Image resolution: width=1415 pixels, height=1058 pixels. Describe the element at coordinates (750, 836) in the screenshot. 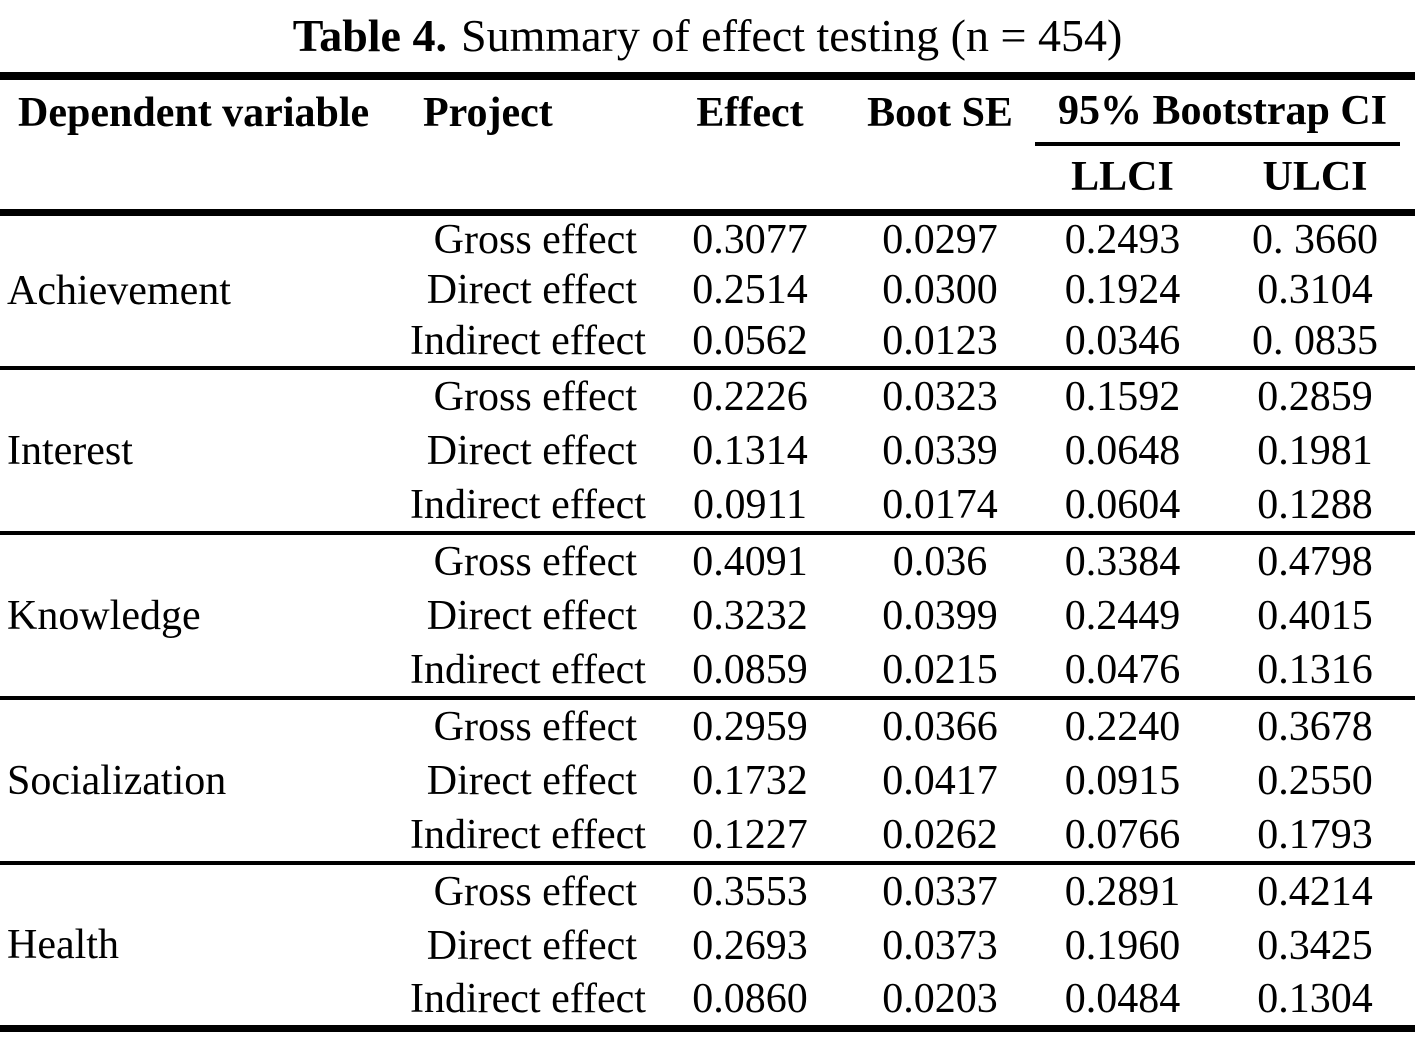

I see `effect-cell: 0.1227` at that location.